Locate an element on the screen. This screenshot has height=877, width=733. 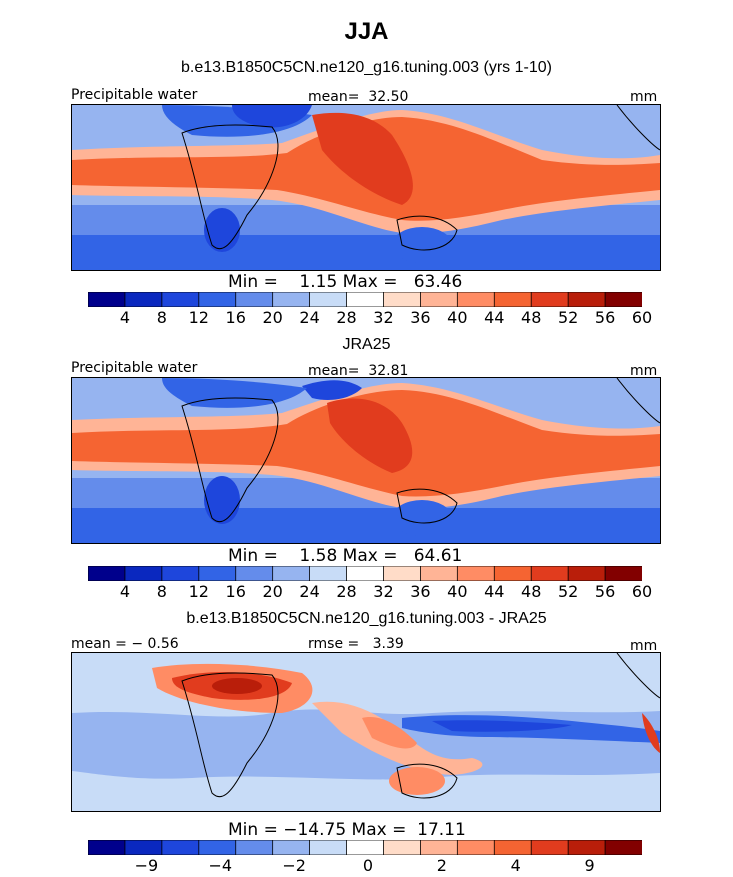
panel-2-colorbar is located at coordinates (365, 573).